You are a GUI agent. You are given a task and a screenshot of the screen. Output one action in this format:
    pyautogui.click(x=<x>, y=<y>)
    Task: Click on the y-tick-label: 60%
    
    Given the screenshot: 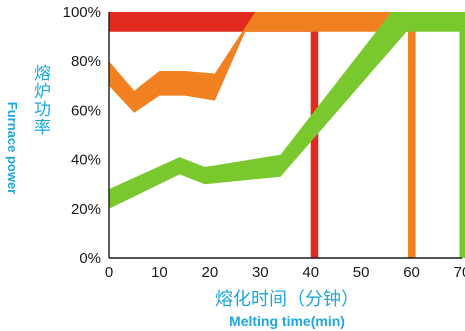 What is the action you would take?
    pyautogui.click(x=86, y=110)
    